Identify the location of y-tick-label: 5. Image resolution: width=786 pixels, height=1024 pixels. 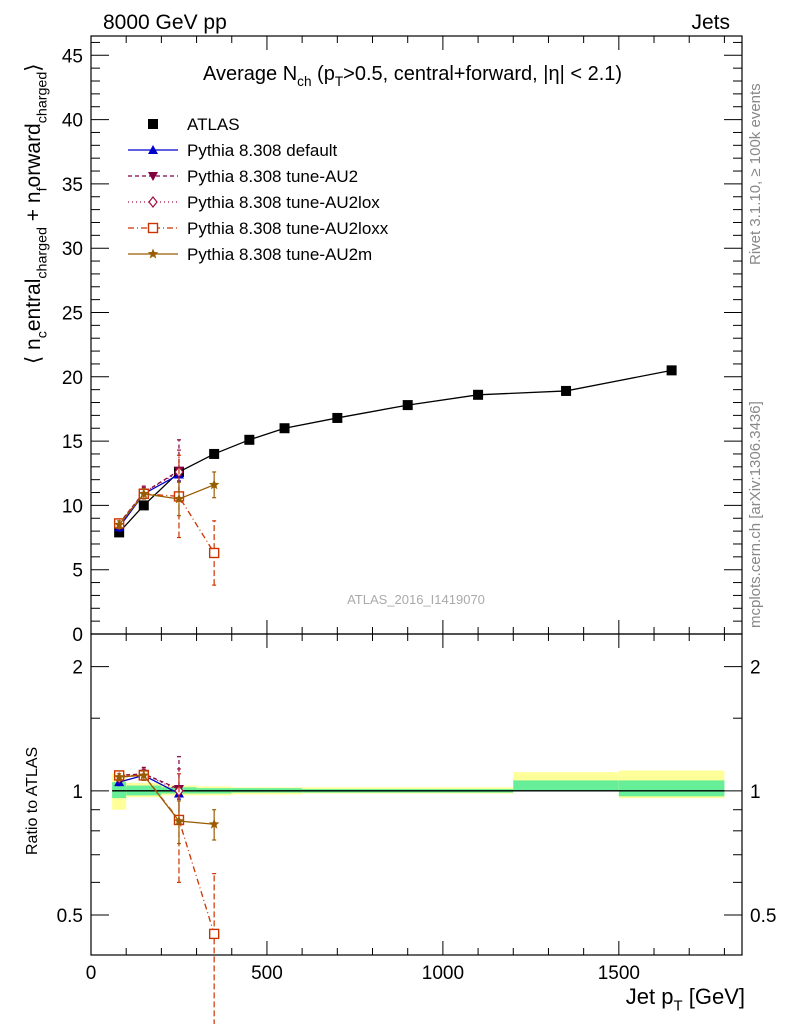
(77, 571).